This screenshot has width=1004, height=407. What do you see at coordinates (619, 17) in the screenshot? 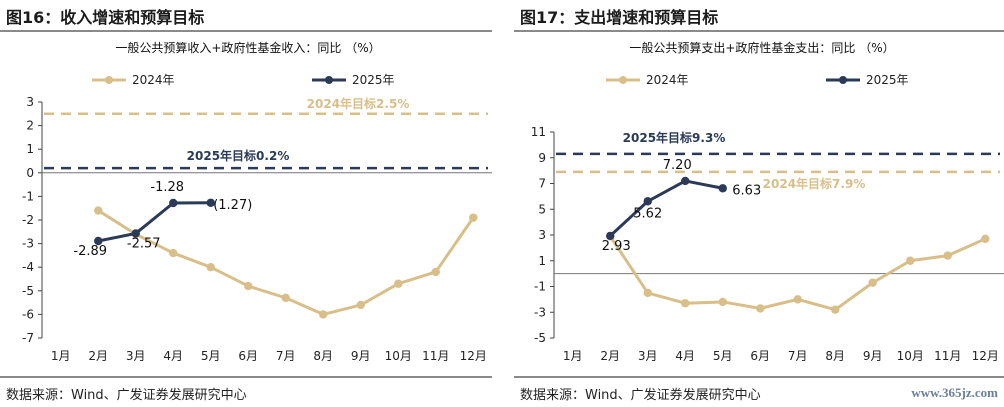
I see `figure-title: 图17：支出增速和预算目标` at bounding box center [619, 17].